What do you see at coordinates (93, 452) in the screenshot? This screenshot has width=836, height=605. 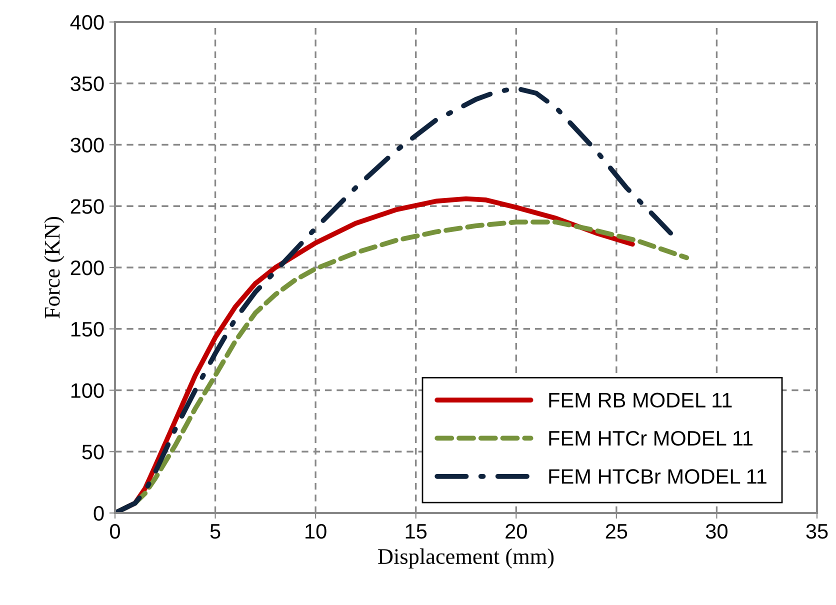 I see `y-tick-label: 50` at bounding box center [93, 452].